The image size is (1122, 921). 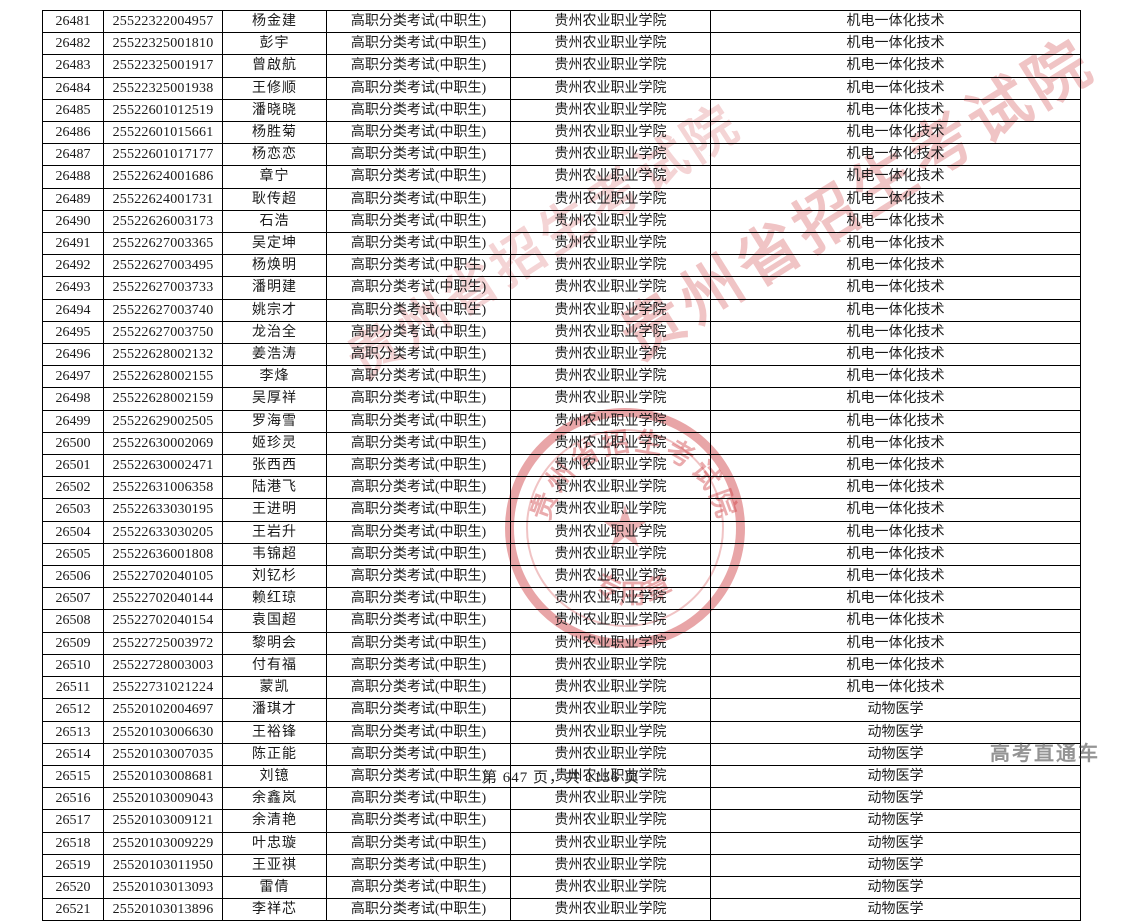 What do you see at coordinates (274, 244) in the screenshot?
I see `cell-student-name: 吴定坤` at bounding box center [274, 244].